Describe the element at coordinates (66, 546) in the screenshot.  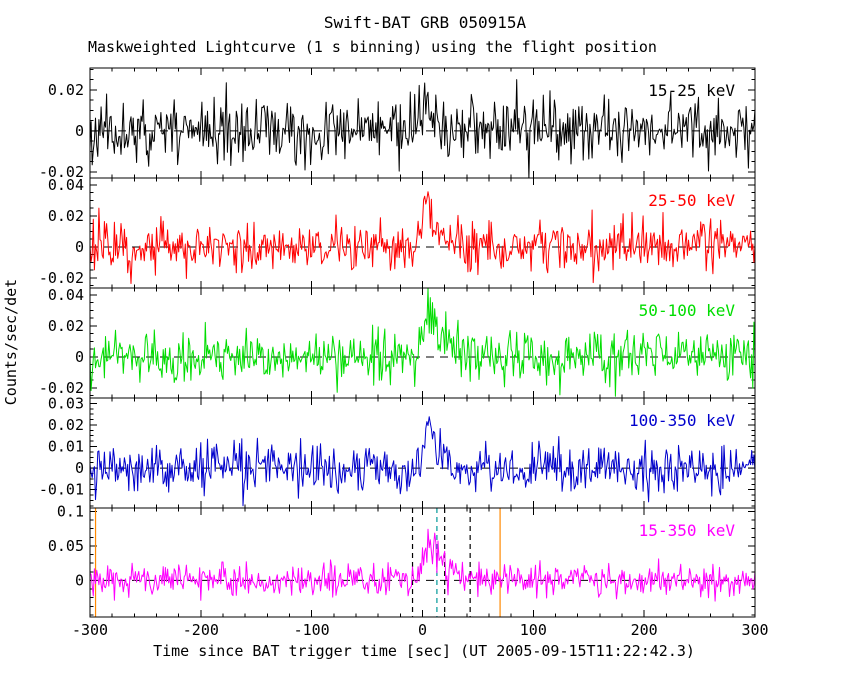
I see `y-tick-label: 0.05` at that location.